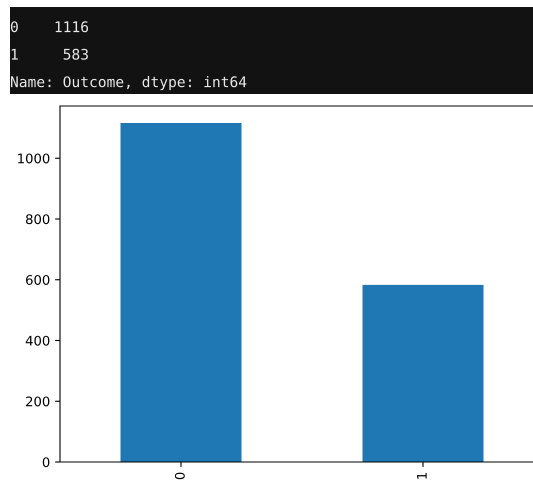 The height and width of the screenshot is (482, 533). I want to click on y-tick-label: 800, so click(38, 219).